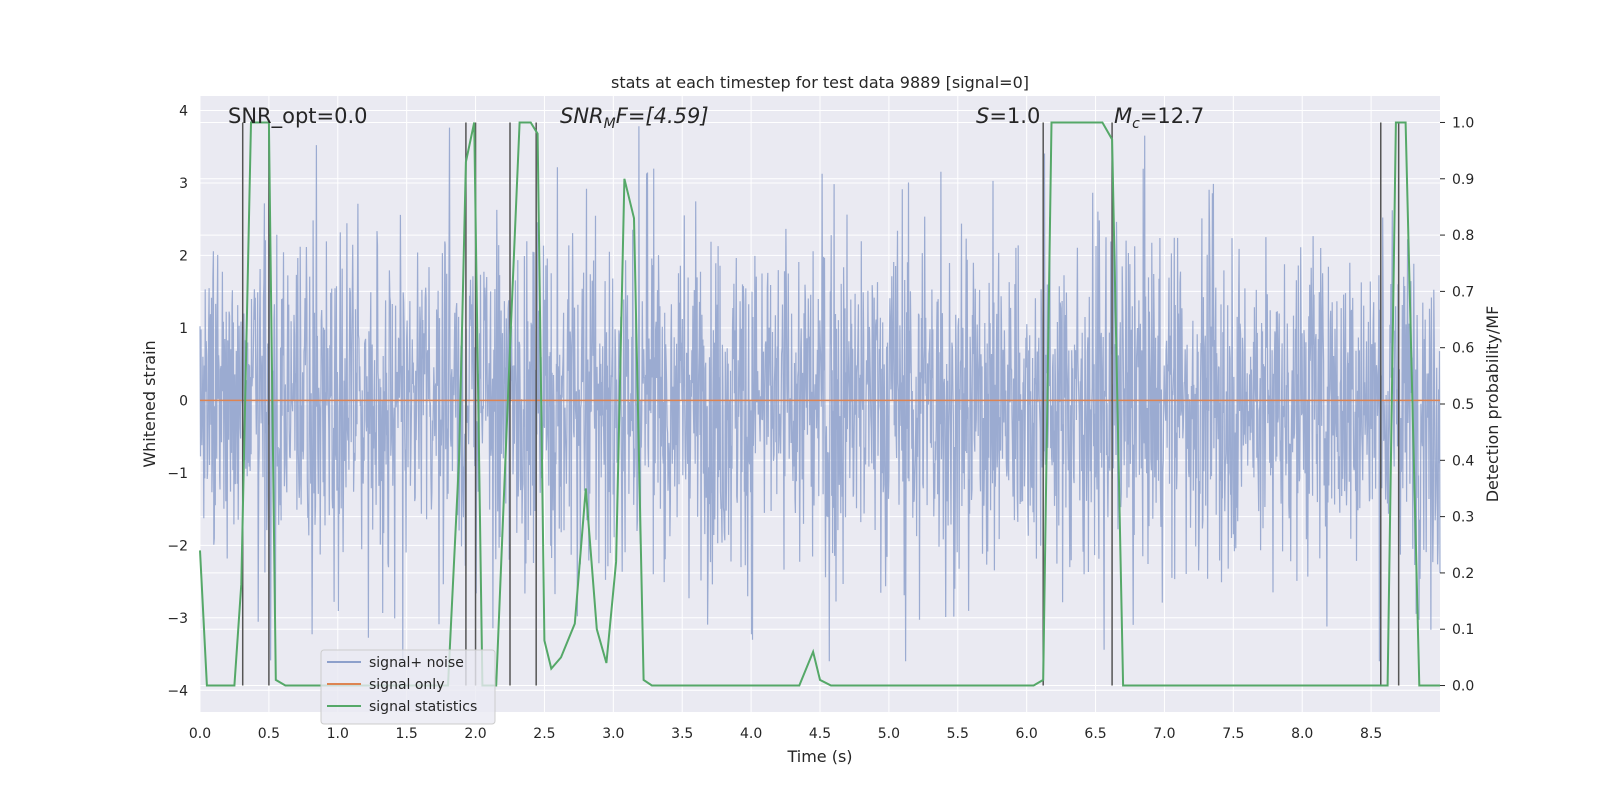 This screenshot has width=1600, height=800. What do you see at coordinates (662, 116) in the screenshot?
I see `annotation-snr-mf-rest: F=[4.59]` at bounding box center [662, 116].